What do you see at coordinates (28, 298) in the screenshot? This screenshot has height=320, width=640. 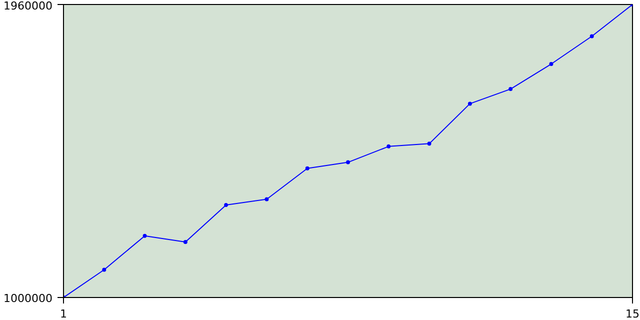 I see `y-tick-label: 1000000` at bounding box center [28, 298].